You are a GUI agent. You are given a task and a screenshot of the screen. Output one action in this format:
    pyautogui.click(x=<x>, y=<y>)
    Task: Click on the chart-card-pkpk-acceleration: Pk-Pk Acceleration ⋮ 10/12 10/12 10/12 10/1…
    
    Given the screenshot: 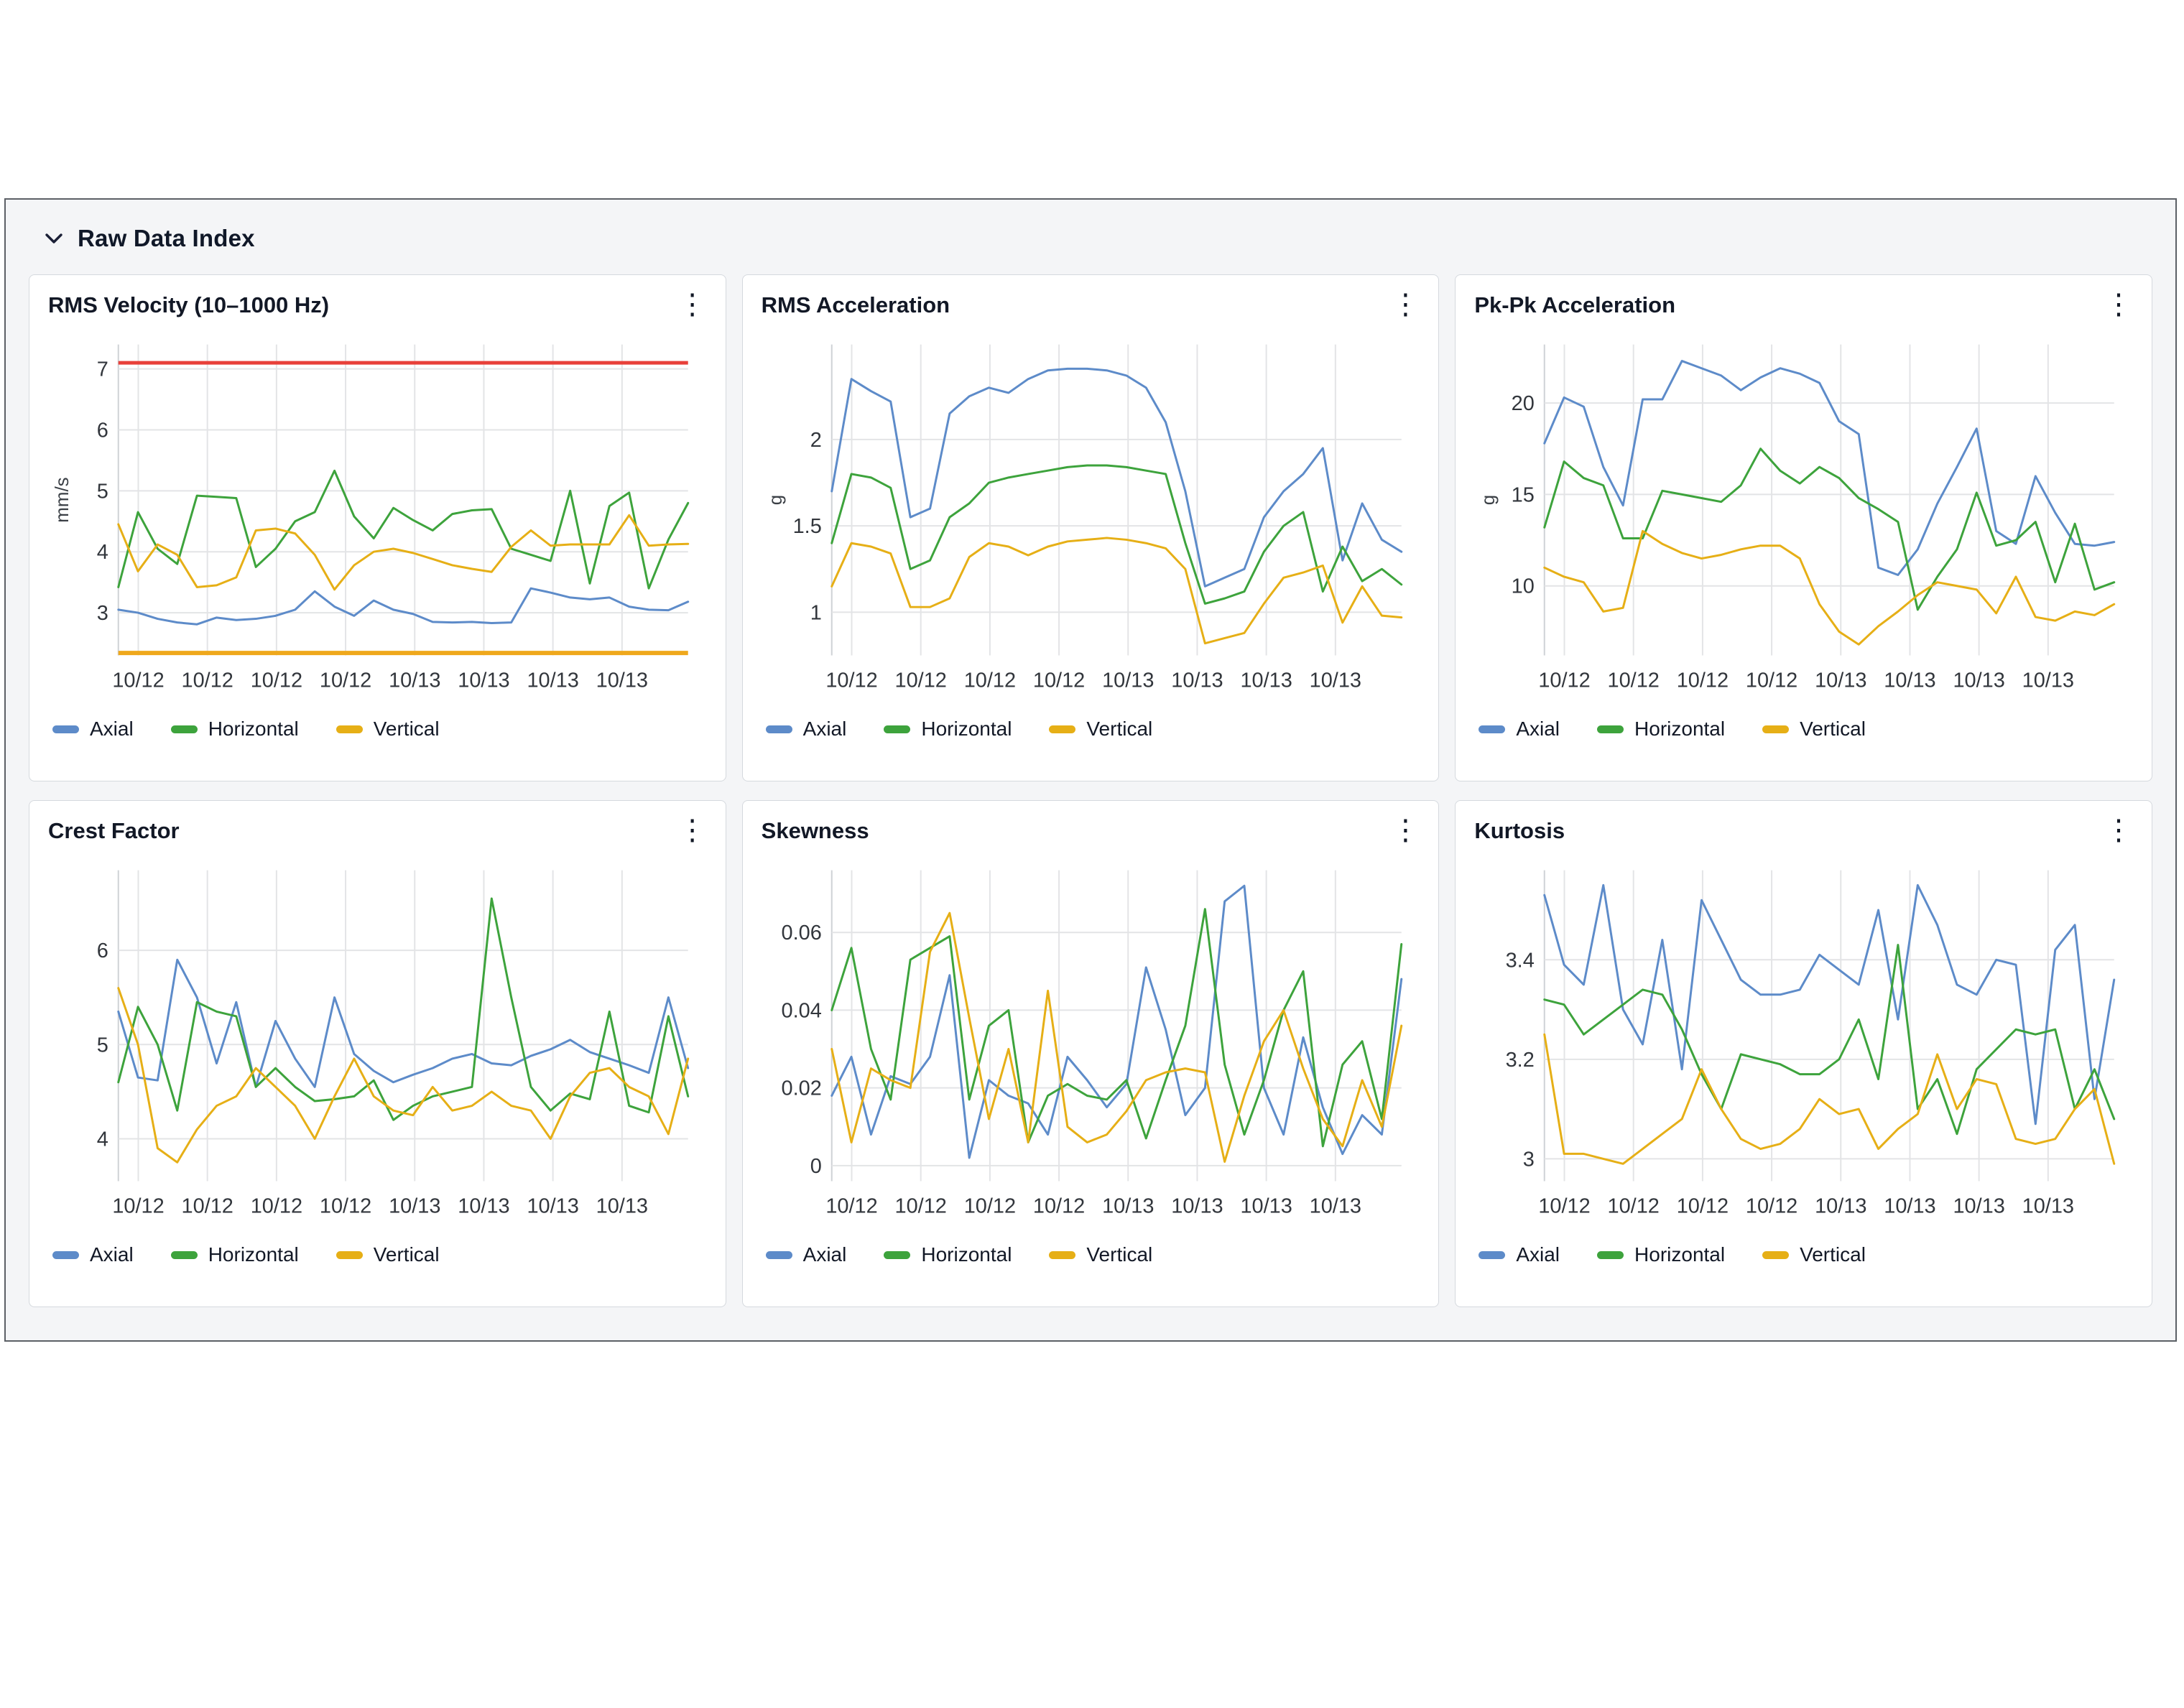 What is the action you would take?
    pyautogui.click(x=1803, y=528)
    